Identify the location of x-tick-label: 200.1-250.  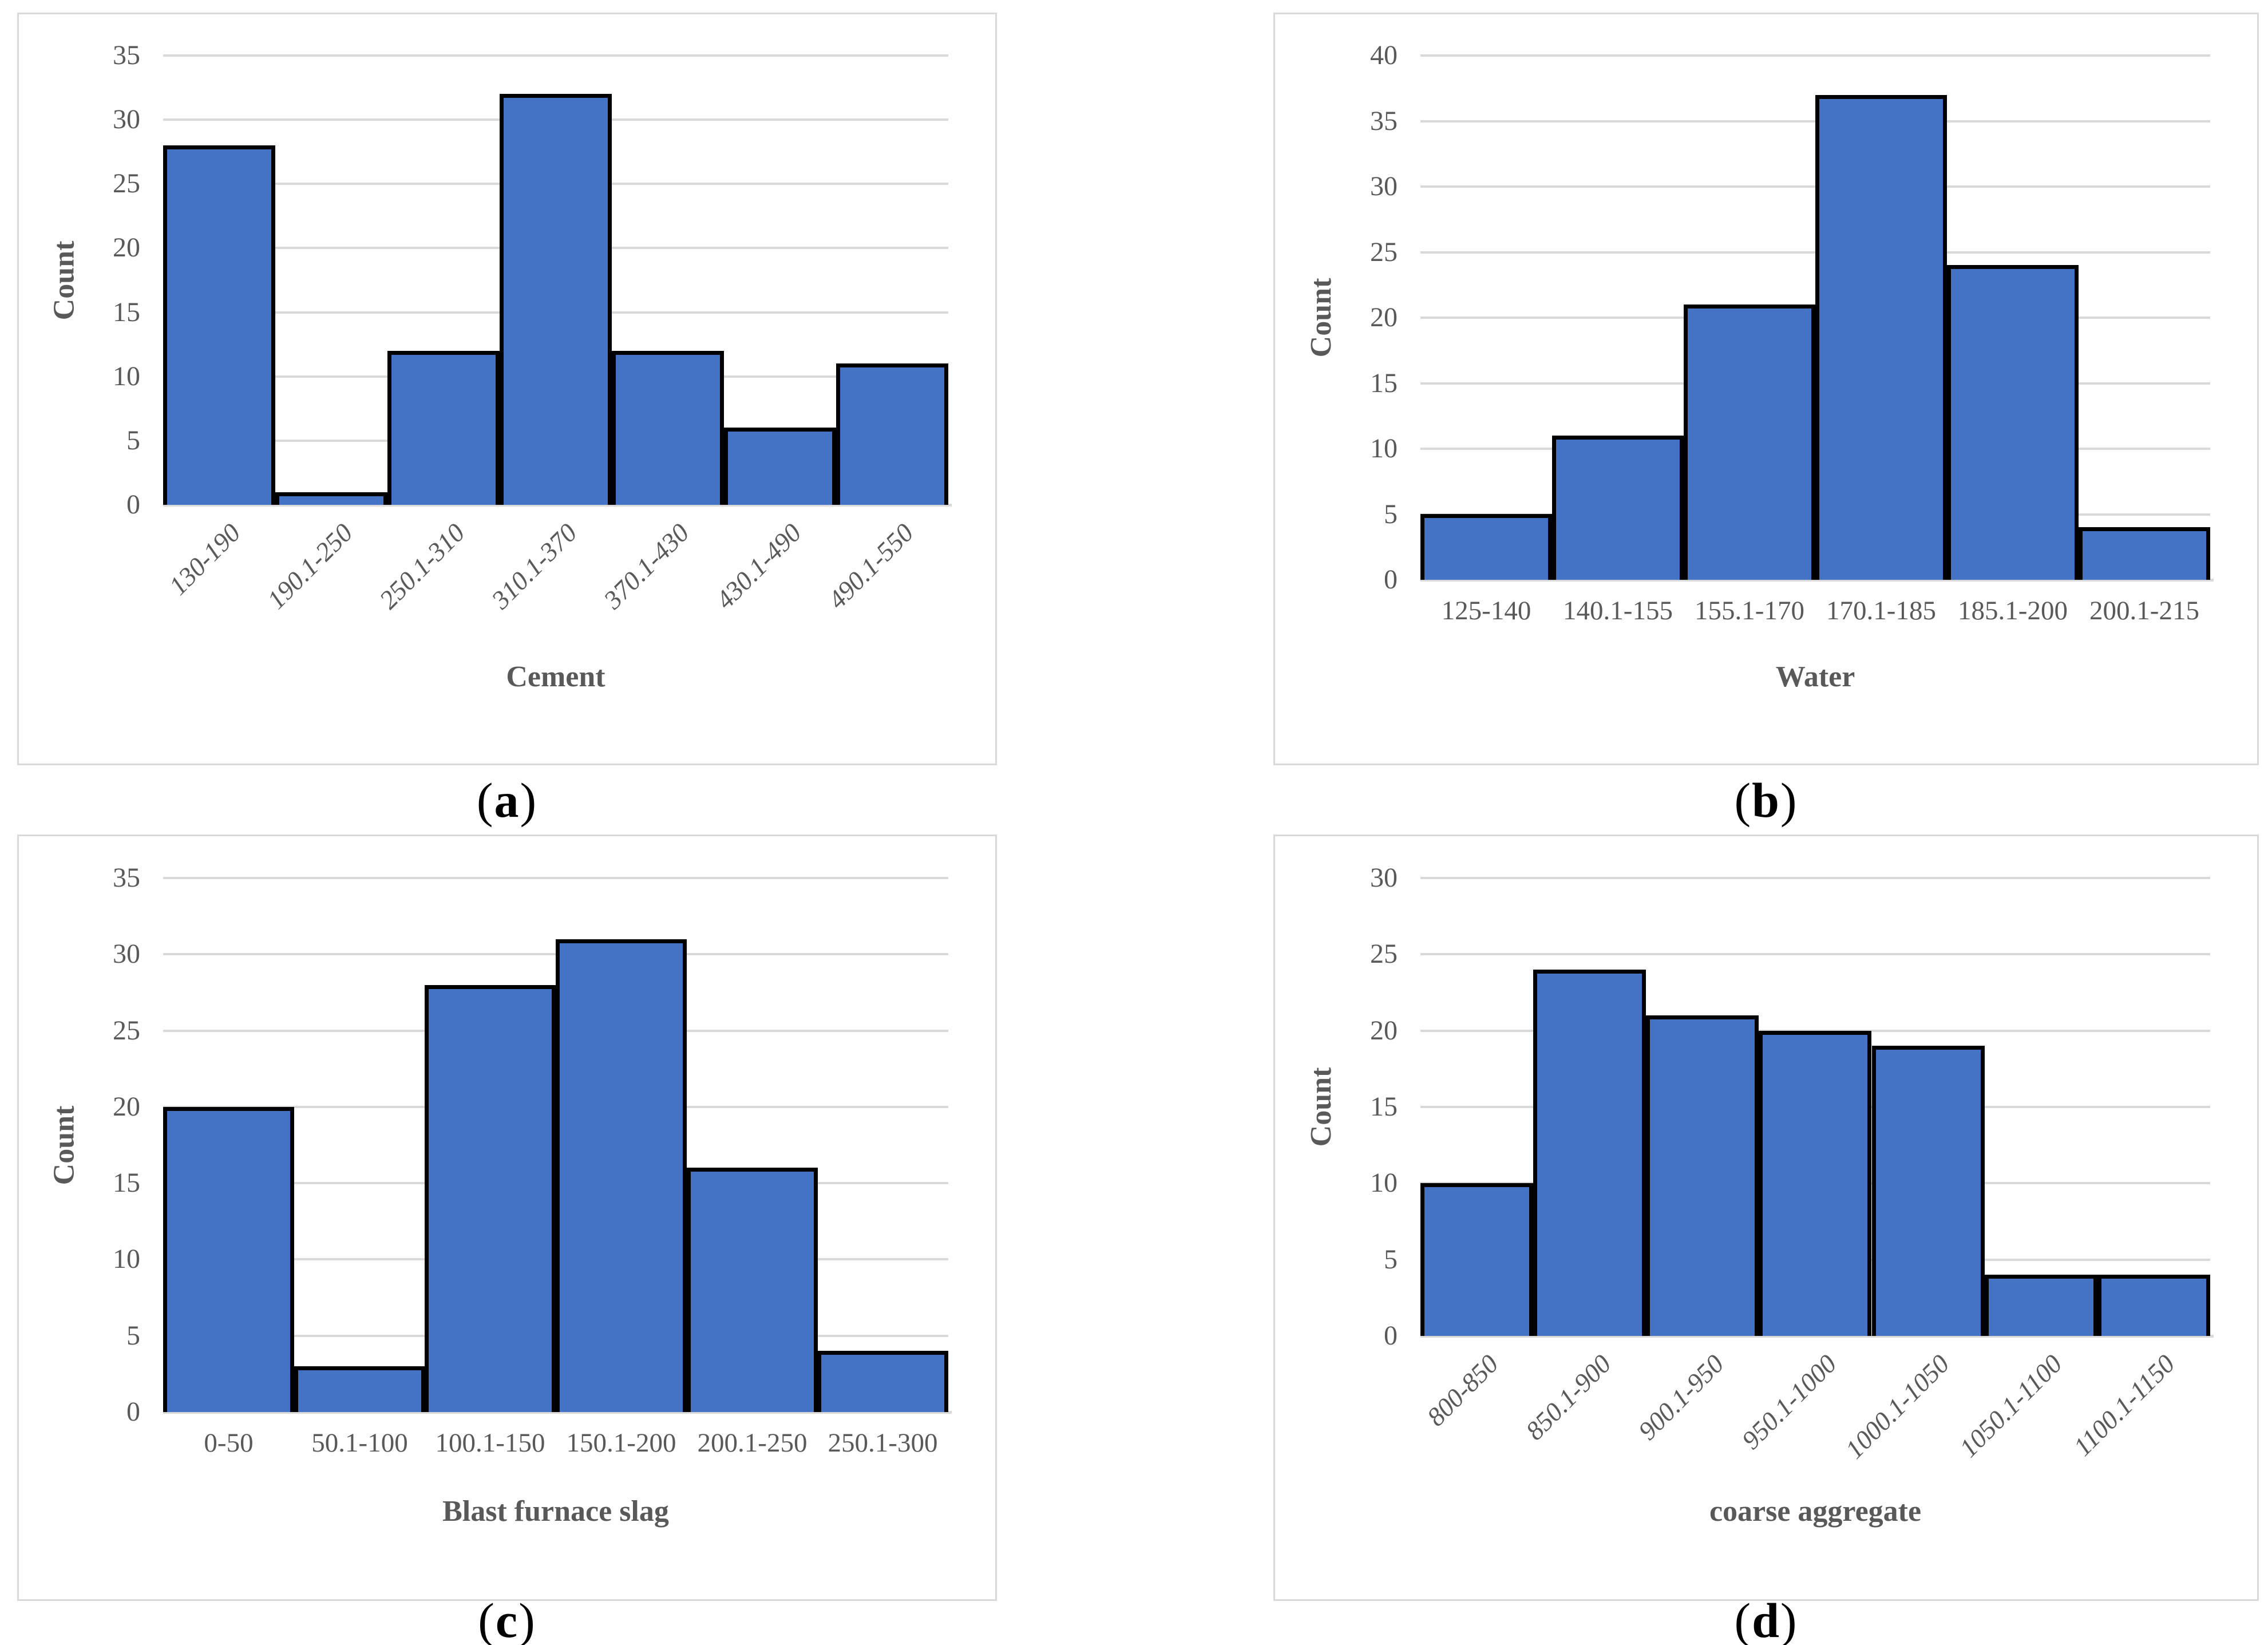
(752, 1443).